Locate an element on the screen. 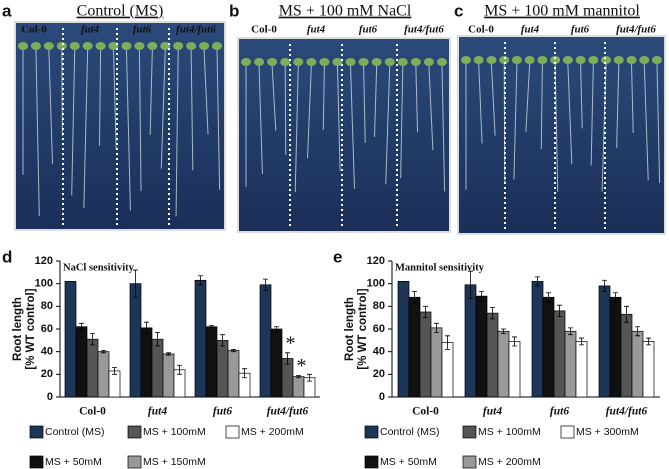 Image resolution: width=669 pixels, height=469 pixels. panel-title: MS + 100 mM NaCl is located at coordinates (345, 11).